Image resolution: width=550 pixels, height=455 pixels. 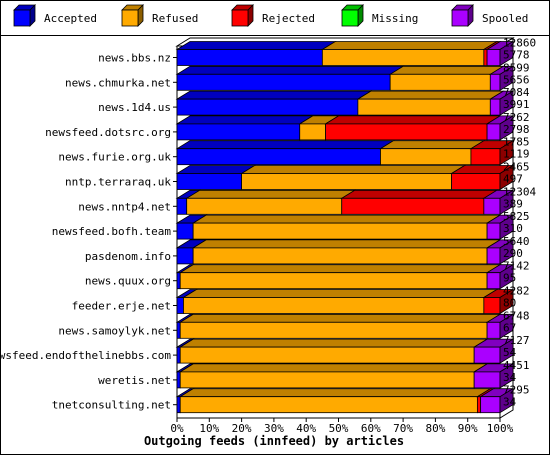 What do you see at coordinates (516, 365) in the screenshot?
I see `total-count-label: 4451` at bounding box center [516, 365].